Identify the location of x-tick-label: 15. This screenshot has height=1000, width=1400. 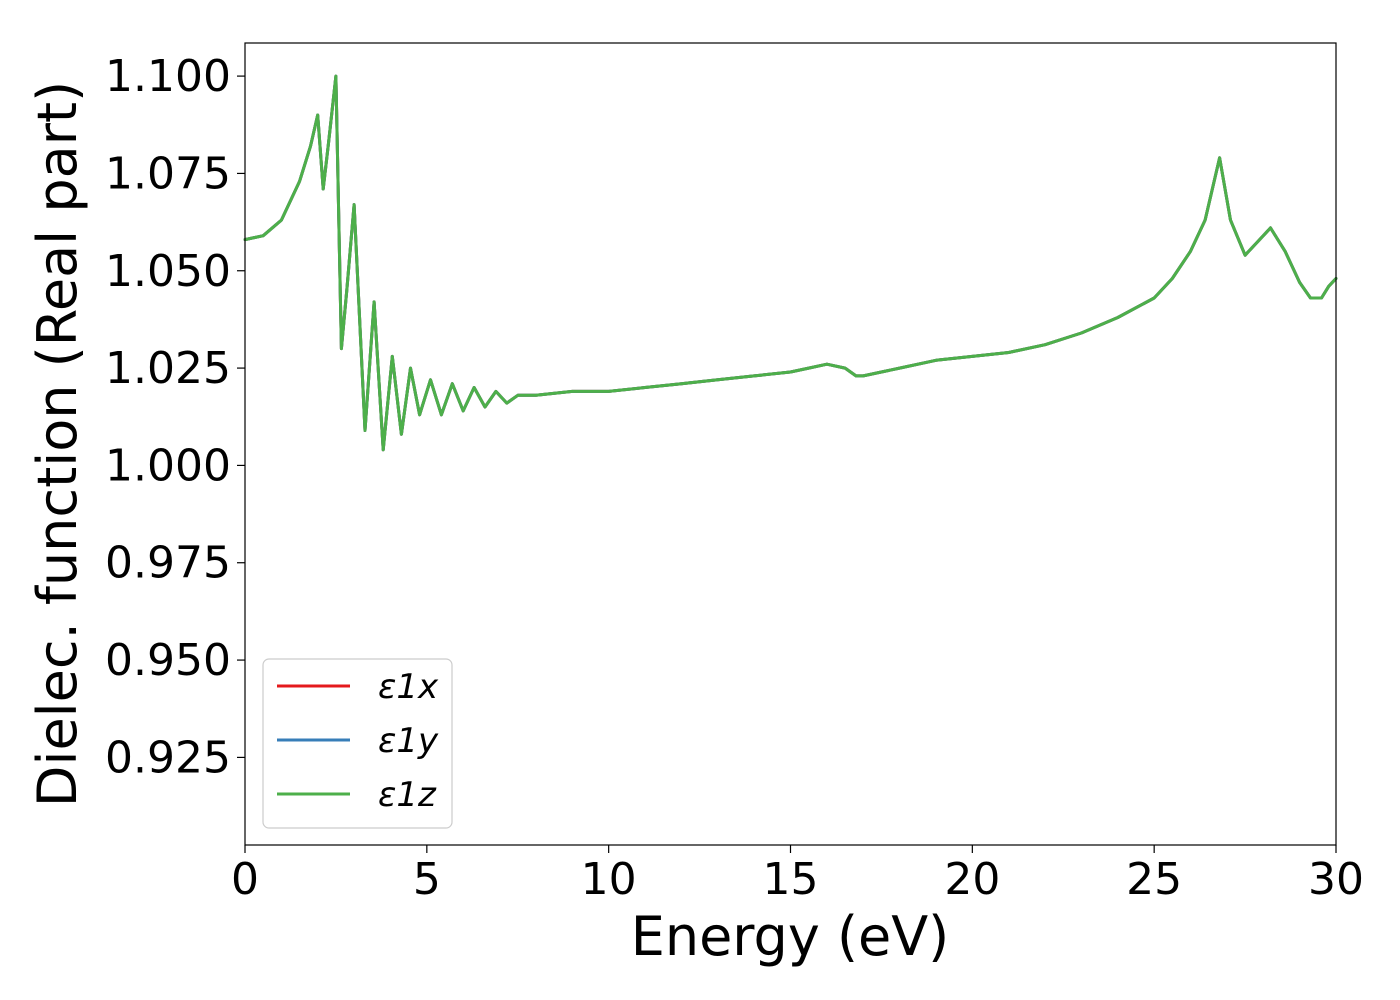
(791, 879).